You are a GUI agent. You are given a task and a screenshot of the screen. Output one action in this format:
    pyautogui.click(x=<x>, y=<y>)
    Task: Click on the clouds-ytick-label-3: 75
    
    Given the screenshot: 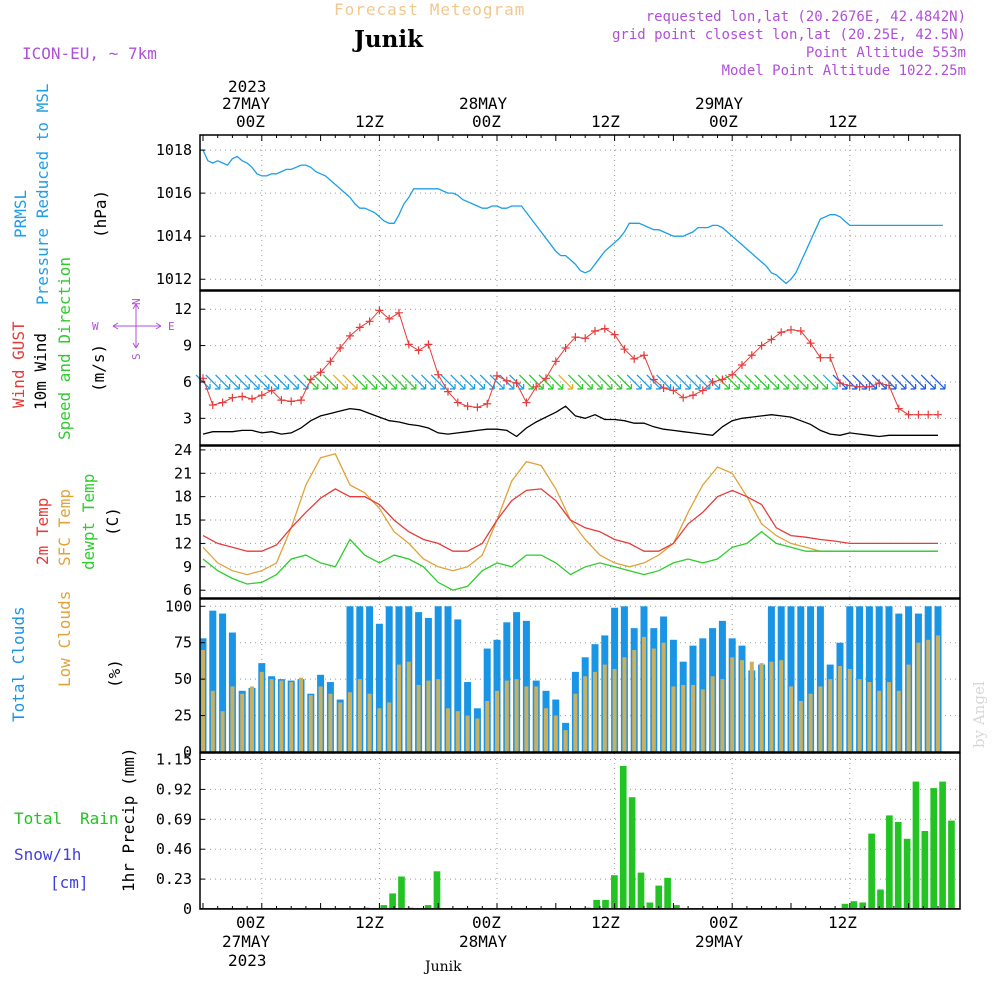 What is the action you would take?
    pyautogui.click(x=183, y=643)
    